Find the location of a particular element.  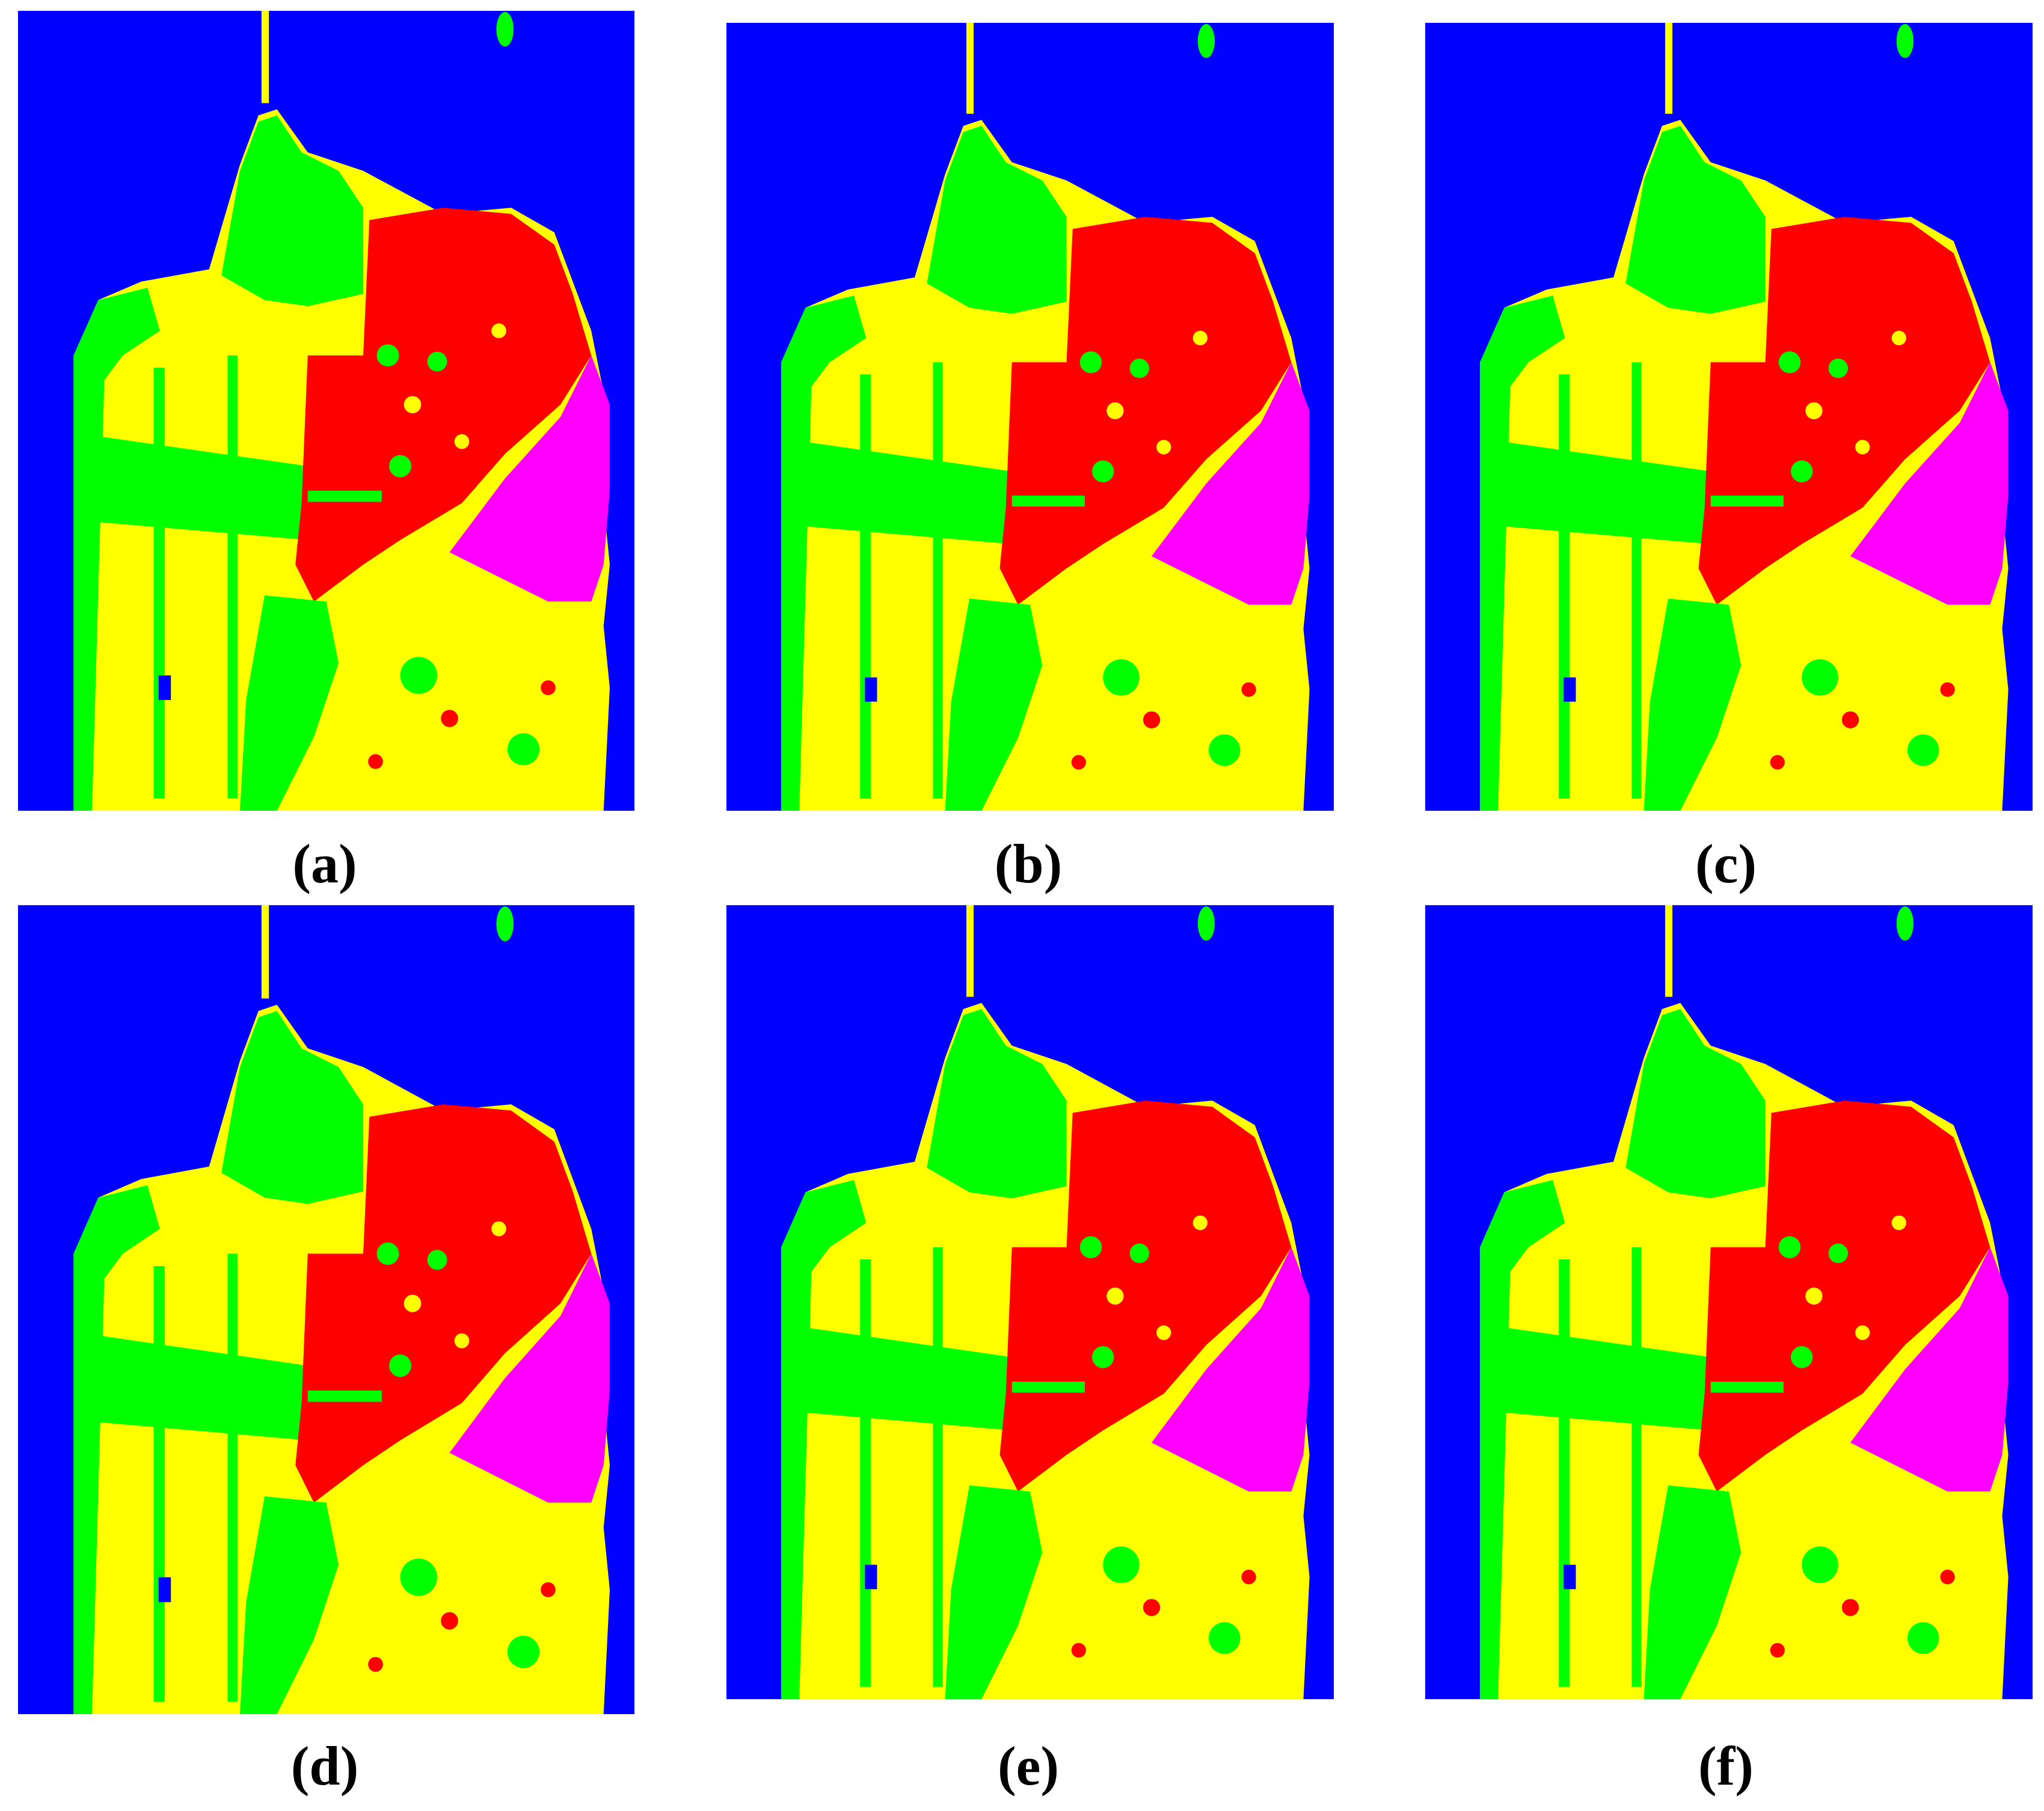

caption-f: (f) is located at coordinates (1726, 1766).